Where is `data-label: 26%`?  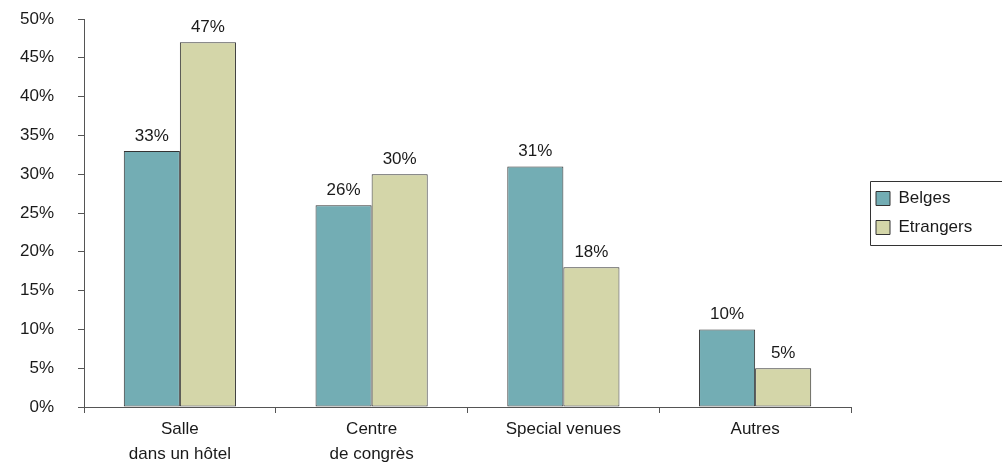 data-label: 26% is located at coordinates (343, 190).